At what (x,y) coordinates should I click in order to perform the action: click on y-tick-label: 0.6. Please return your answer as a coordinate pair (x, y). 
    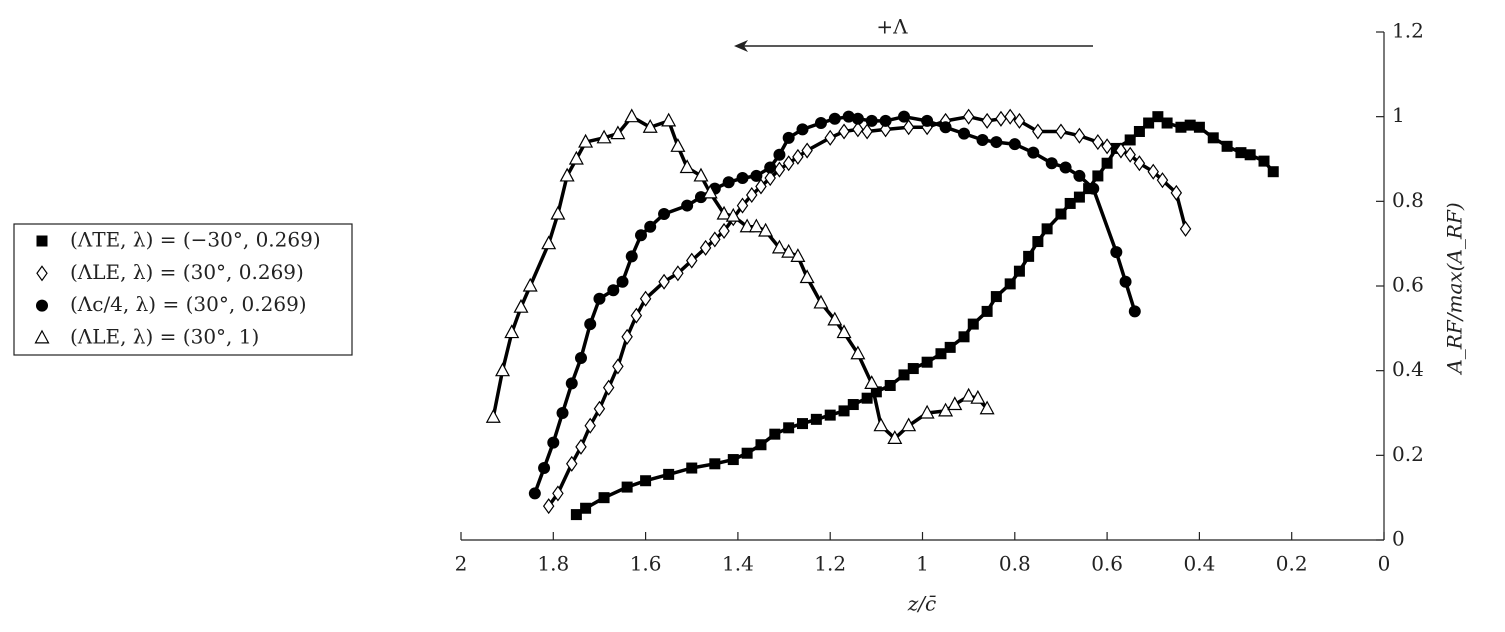
    Looking at the image, I should click on (1408, 285).